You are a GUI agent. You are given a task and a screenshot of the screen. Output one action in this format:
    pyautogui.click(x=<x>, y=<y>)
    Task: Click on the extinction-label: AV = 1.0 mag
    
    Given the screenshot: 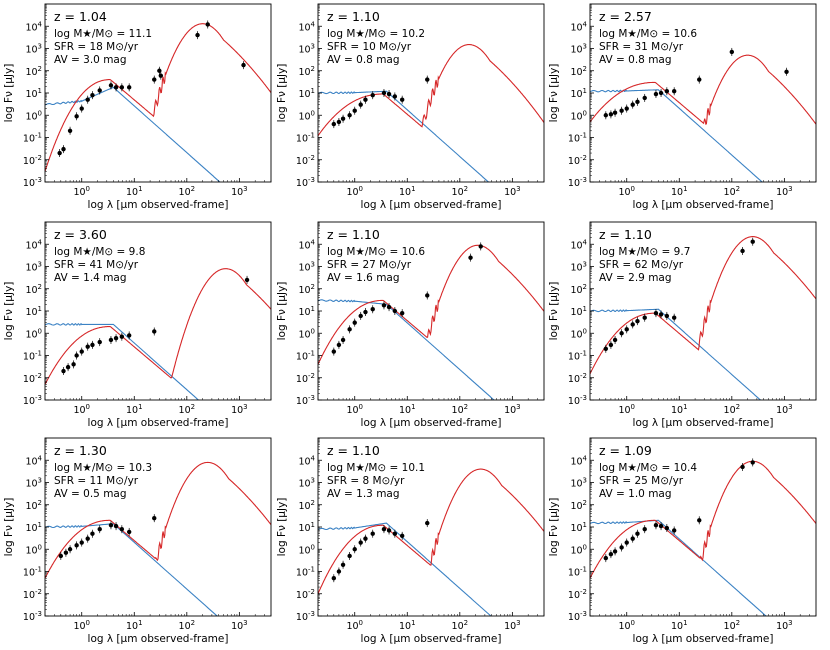 What is the action you would take?
    pyautogui.click(x=635, y=494)
    